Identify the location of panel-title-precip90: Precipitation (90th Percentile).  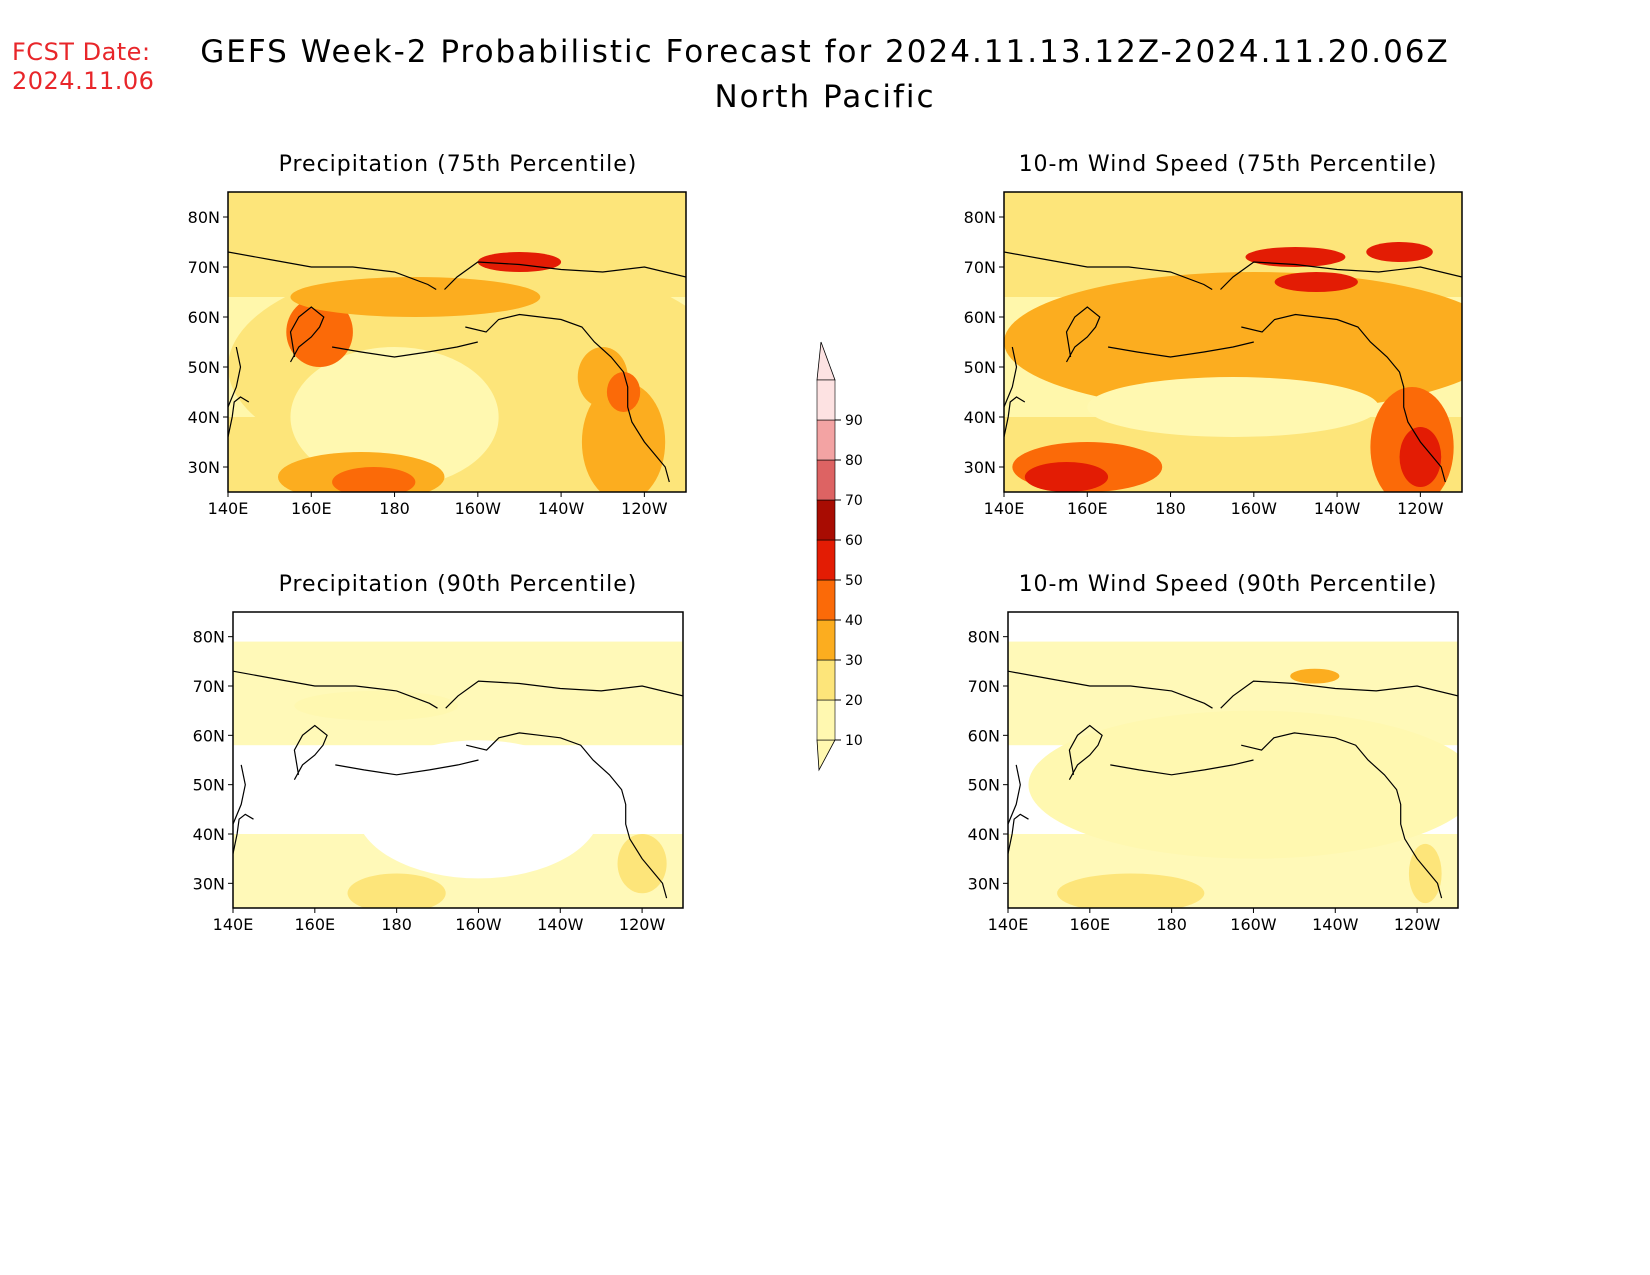
(458, 584).